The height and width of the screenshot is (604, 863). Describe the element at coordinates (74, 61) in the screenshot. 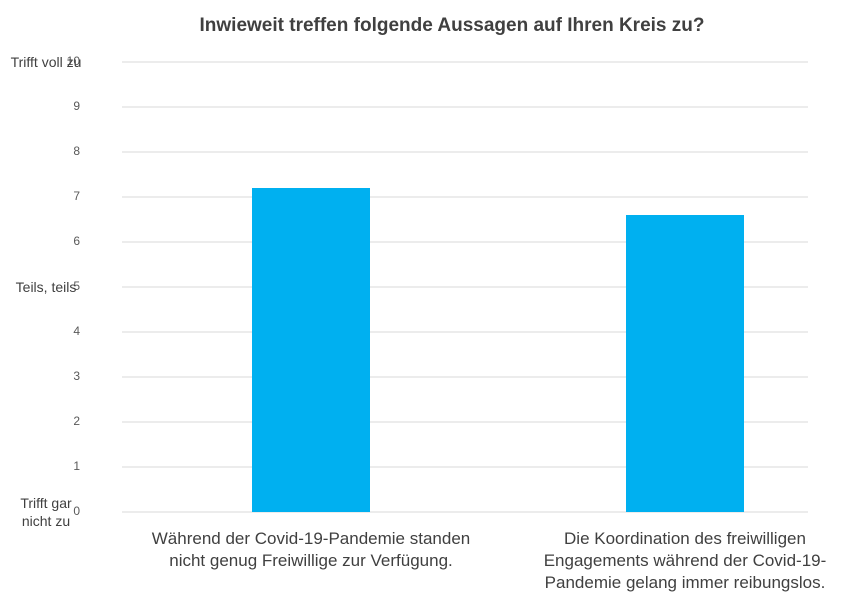

I see `y-tick-label: 10` at that location.